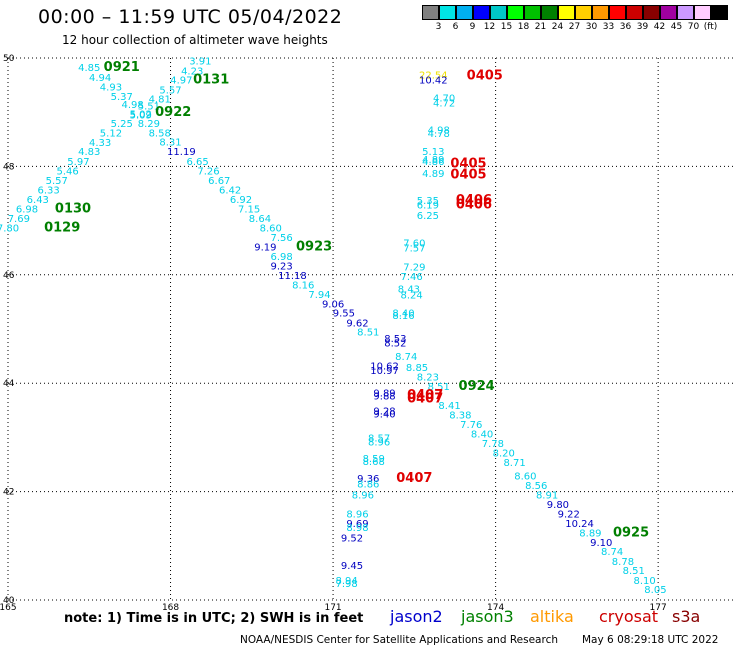 The image size is (740, 650). What do you see at coordinates (192, 71) in the screenshot?
I see `wave-height-label: 4.23` at bounding box center [192, 71].